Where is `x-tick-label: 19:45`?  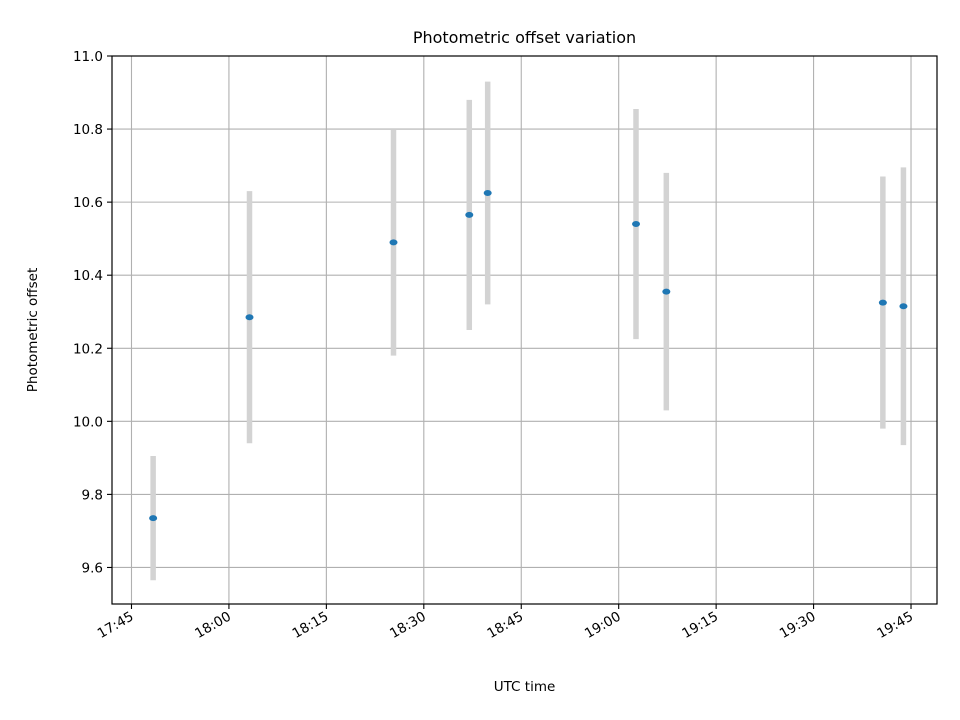 x-tick-label: 19:45 is located at coordinates (895, 625).